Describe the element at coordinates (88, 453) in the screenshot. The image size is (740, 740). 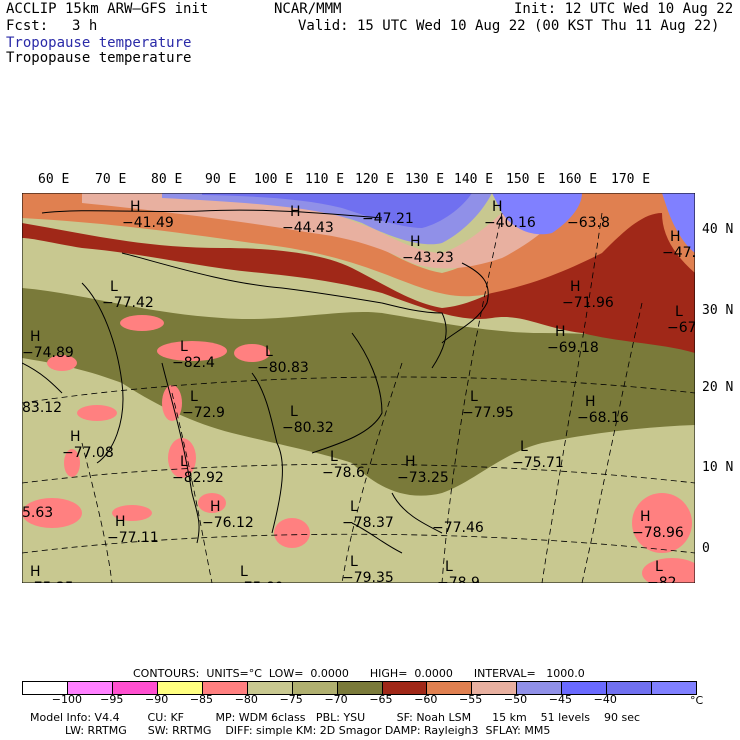
I see `field-value-label: −77.08` at that location.